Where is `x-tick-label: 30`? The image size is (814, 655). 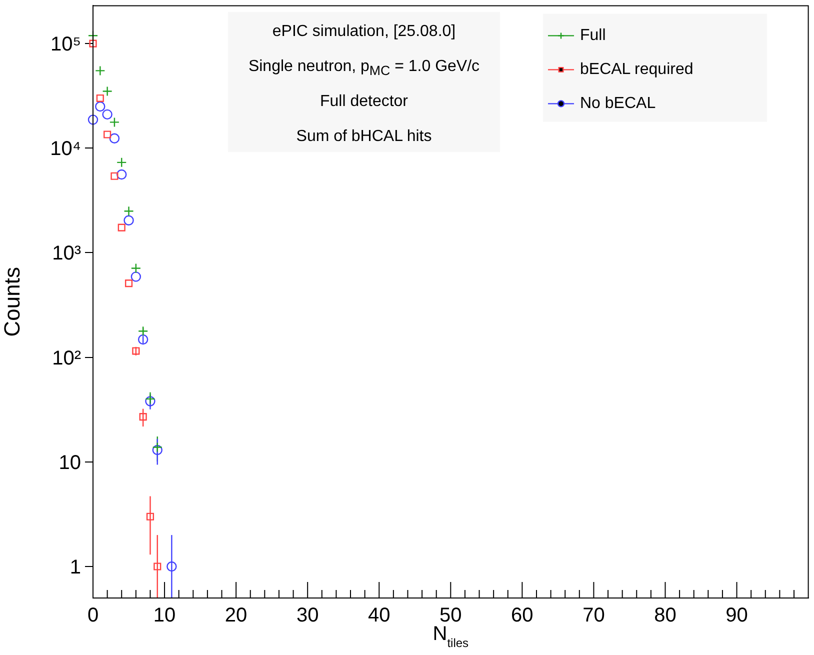 x-tick-label: 30 is located at coordinates (307, 615).